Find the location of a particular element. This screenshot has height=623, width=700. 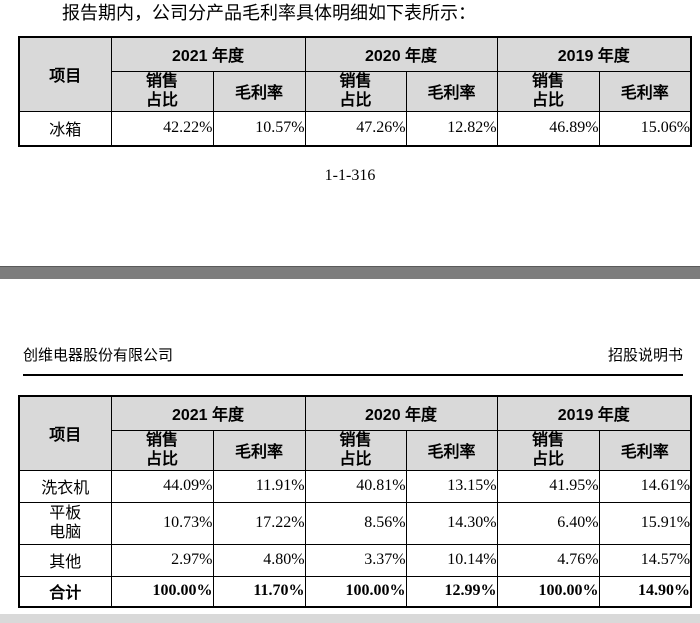

intro-text: 报告期内，公司分产品毛利率具体明细如下表所示： is located at coordinates (269, 13).